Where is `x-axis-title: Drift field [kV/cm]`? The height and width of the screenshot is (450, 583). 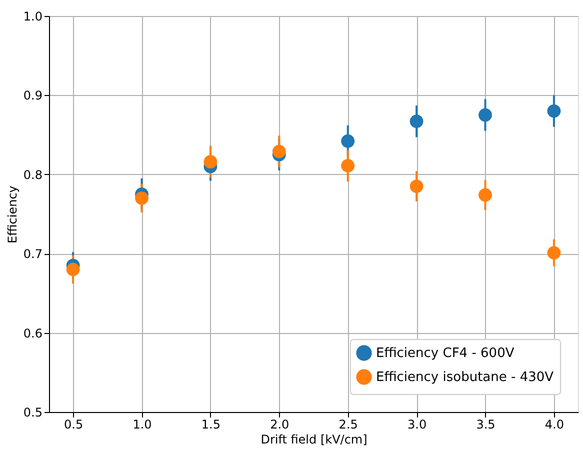
x-axis-title: Drift field [kV/cm] is located at coordinates (314, 439).